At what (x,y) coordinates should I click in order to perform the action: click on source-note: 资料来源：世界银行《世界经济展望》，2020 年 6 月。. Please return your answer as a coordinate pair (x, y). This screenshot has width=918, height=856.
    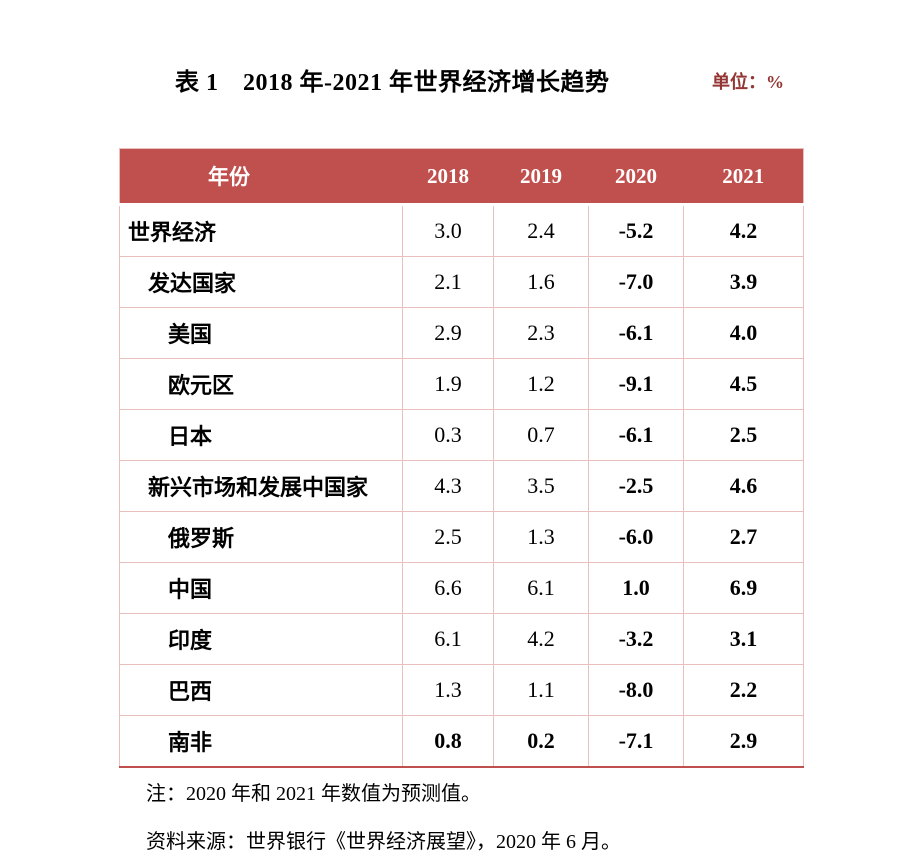
    Looking at the image, I should click on (383, 842).